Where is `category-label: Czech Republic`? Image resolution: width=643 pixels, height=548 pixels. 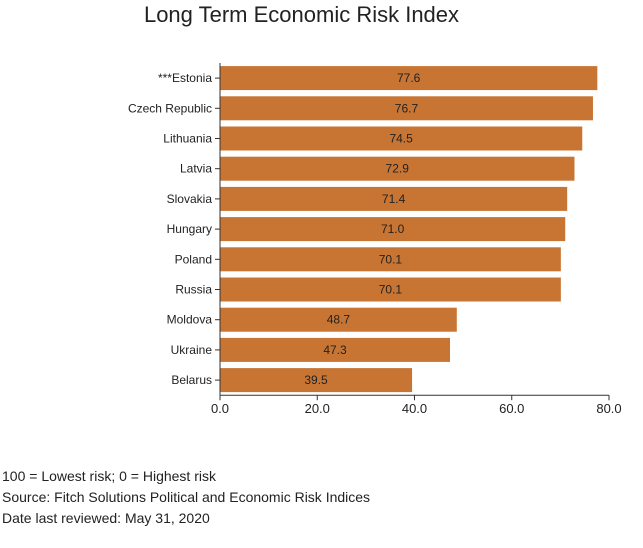
category-label: Czech Republic is located at coordinates (170, 108).